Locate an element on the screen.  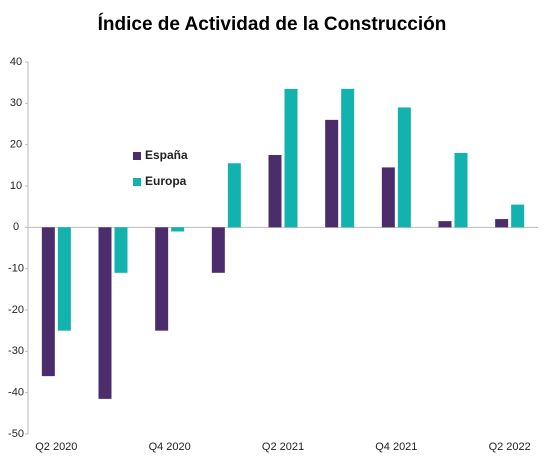
y-tick-label: -30 is located at coordinates (16, 351).